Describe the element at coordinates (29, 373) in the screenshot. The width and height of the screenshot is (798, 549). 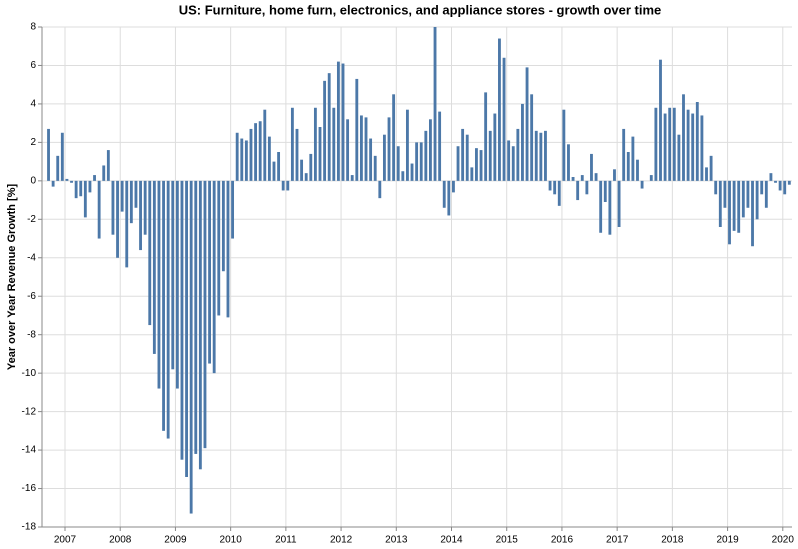
I see `y-tick-label: -10` at that location.